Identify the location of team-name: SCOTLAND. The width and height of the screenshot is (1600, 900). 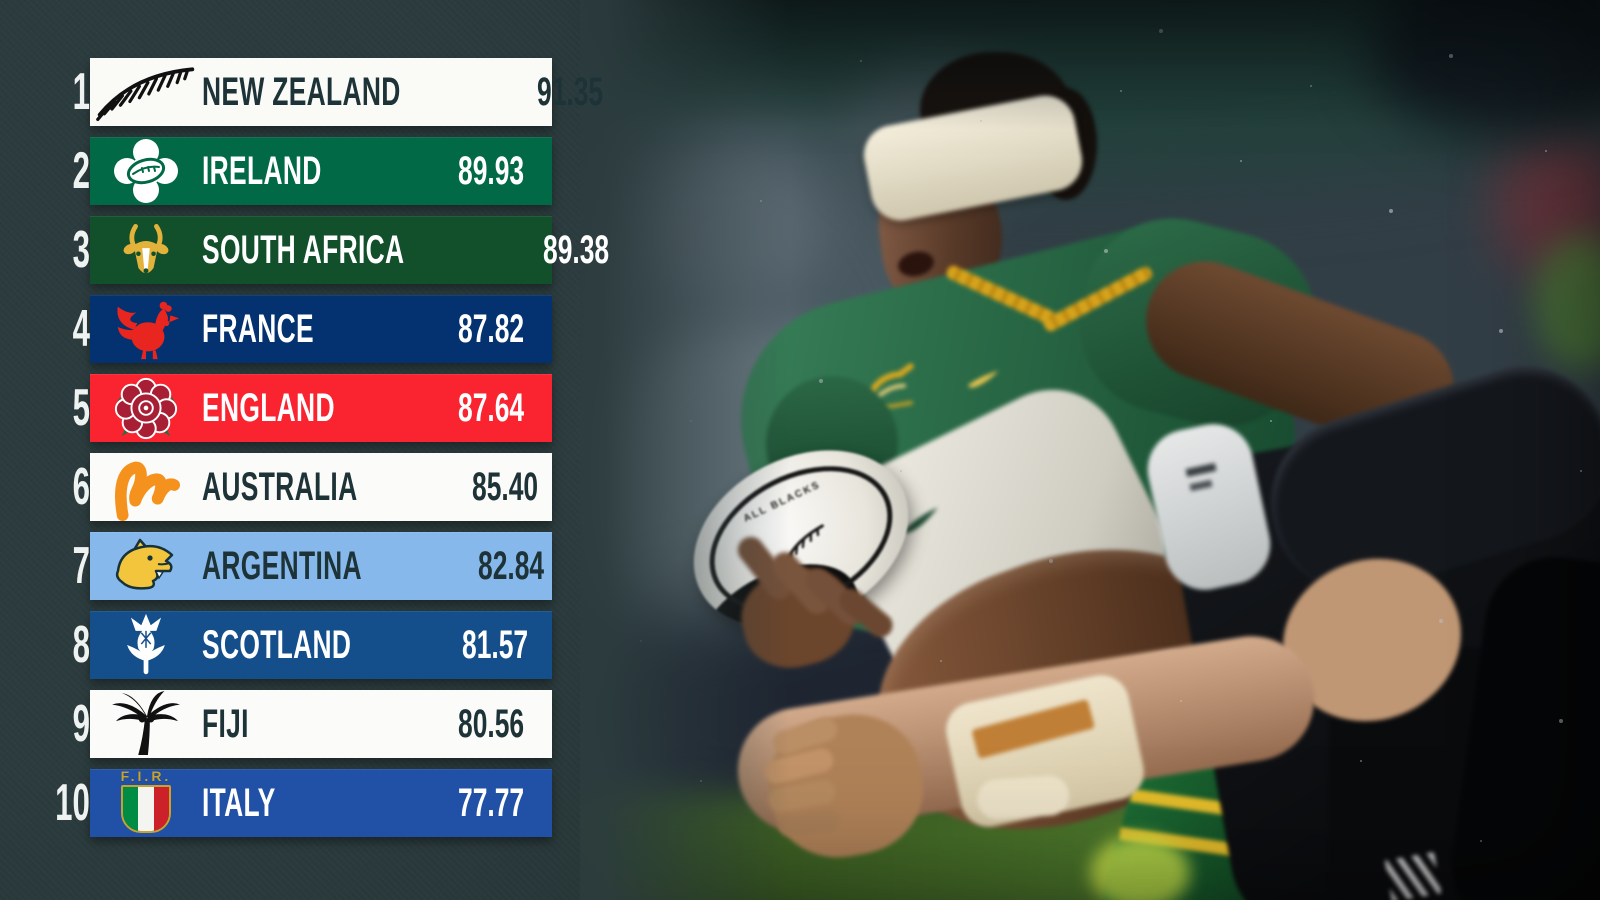
(277, 644).